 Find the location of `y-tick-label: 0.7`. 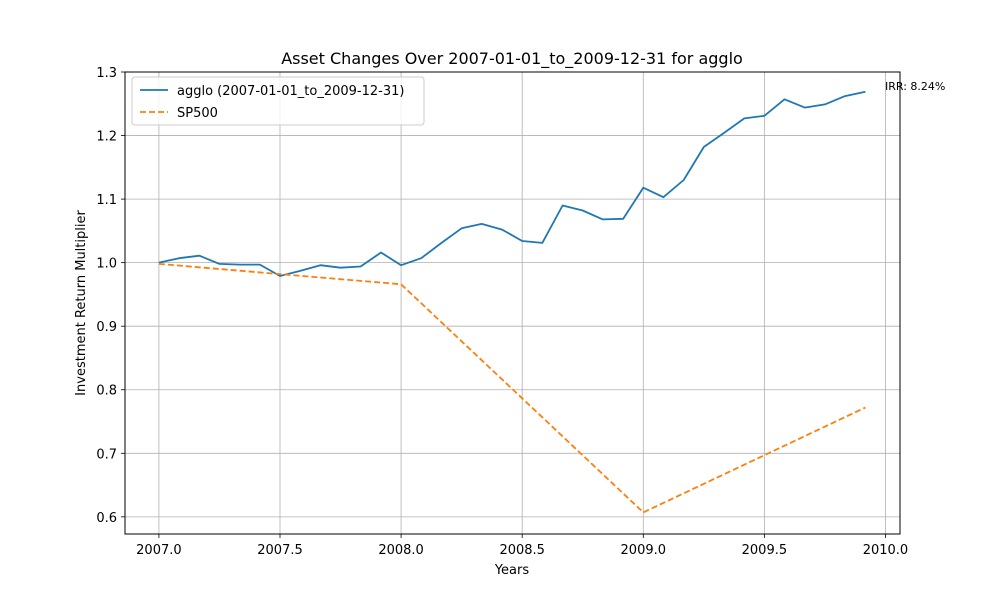

y-tick-label: 0.7 is located at coordinates (106, 454).